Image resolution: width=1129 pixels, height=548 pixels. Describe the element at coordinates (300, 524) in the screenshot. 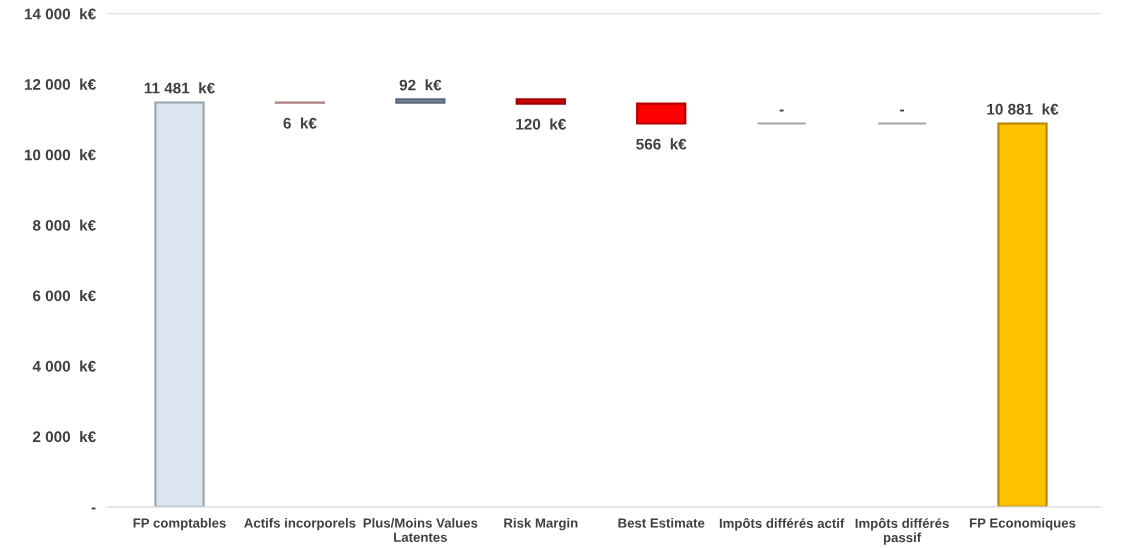

I see `x-tick-label: Actifs incorporels` at that location.